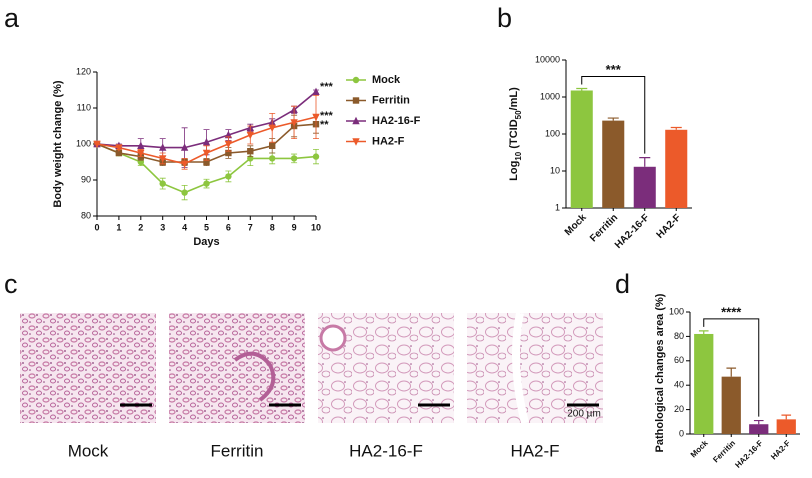  What do you see at coordinates (250, 227) in the screenshot?
I see `x-tick-label: 7` at bounding box center [250, 227].